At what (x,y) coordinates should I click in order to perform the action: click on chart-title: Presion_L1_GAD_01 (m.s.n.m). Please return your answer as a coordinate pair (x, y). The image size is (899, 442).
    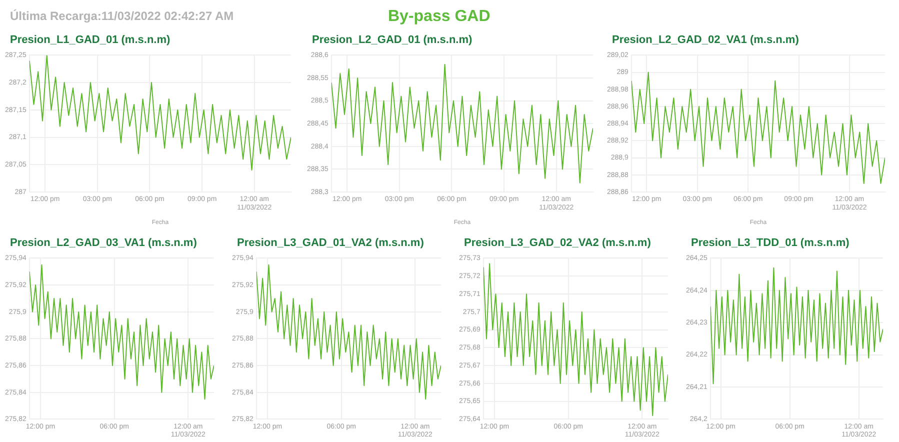
    Looking at the image, I should click on (91, 41).